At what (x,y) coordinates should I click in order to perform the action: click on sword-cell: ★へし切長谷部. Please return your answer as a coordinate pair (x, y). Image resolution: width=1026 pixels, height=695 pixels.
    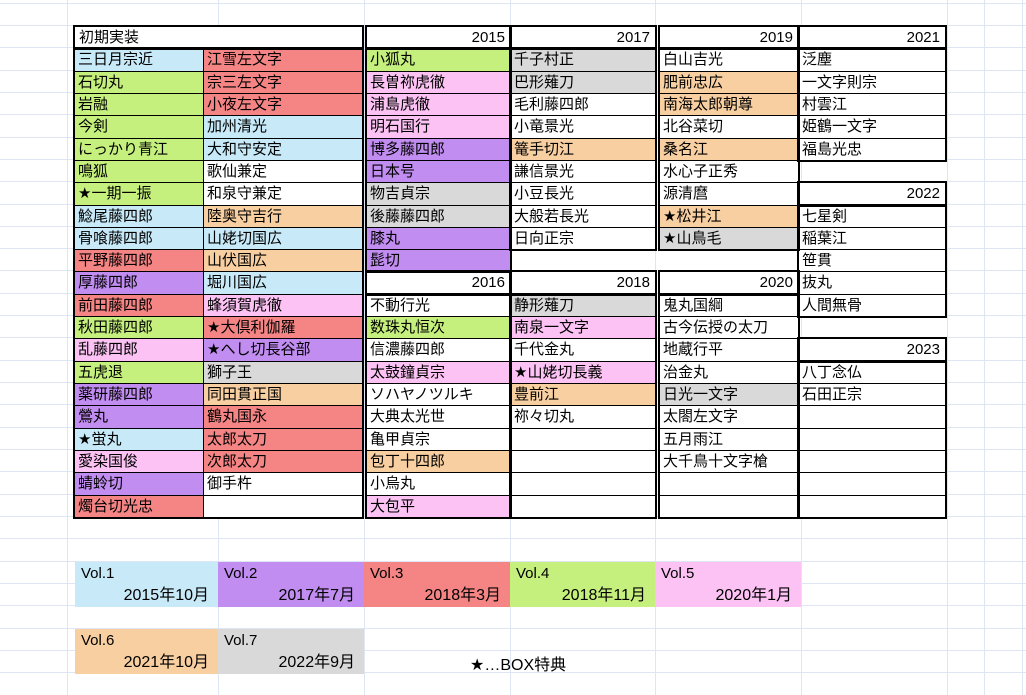
    Looking at the image, I should click on (283, 350).